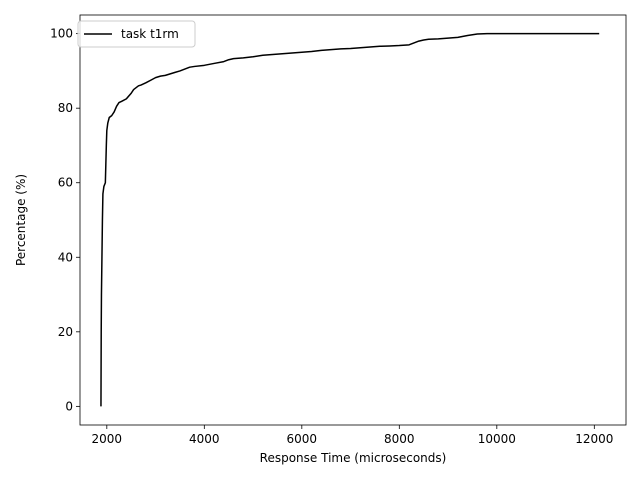 This screenshot has width=640, height=480. I want to click on x-tick-label: 2000, so click(107, 439).